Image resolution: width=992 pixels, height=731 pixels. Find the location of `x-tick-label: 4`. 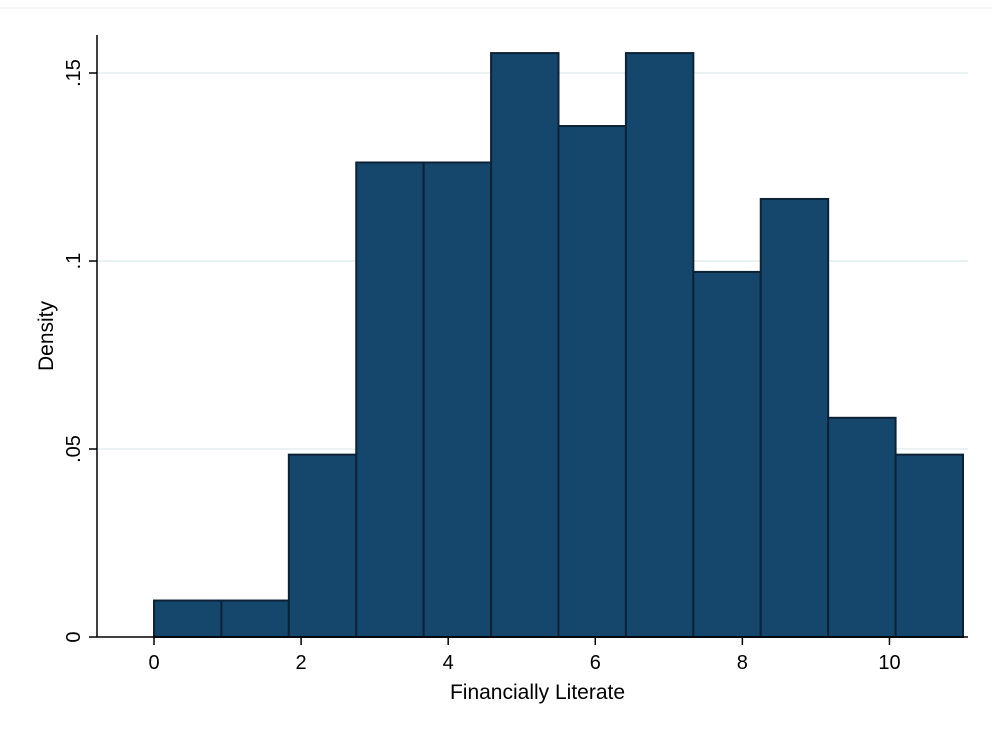

x-tick-label: 4 is located at coordinates (448, 663).